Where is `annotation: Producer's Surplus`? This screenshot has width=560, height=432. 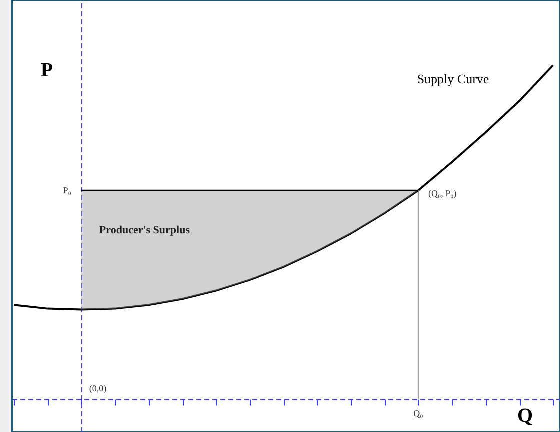
annotation: Producer's Surplus is located at coordinates (145, 230).